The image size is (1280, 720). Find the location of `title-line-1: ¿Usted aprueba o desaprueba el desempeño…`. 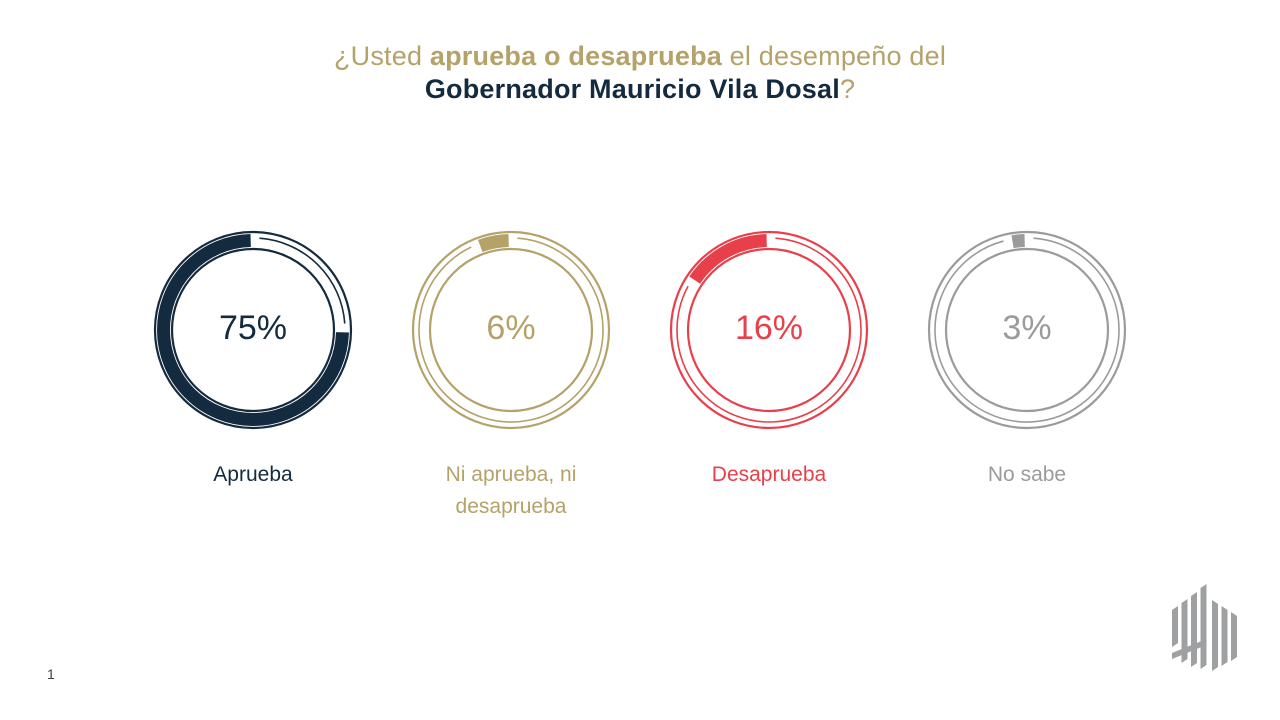

title-line-1: ¿Usted aprueba o desaprueba el desempeño… is located at coordinates (640, 56).